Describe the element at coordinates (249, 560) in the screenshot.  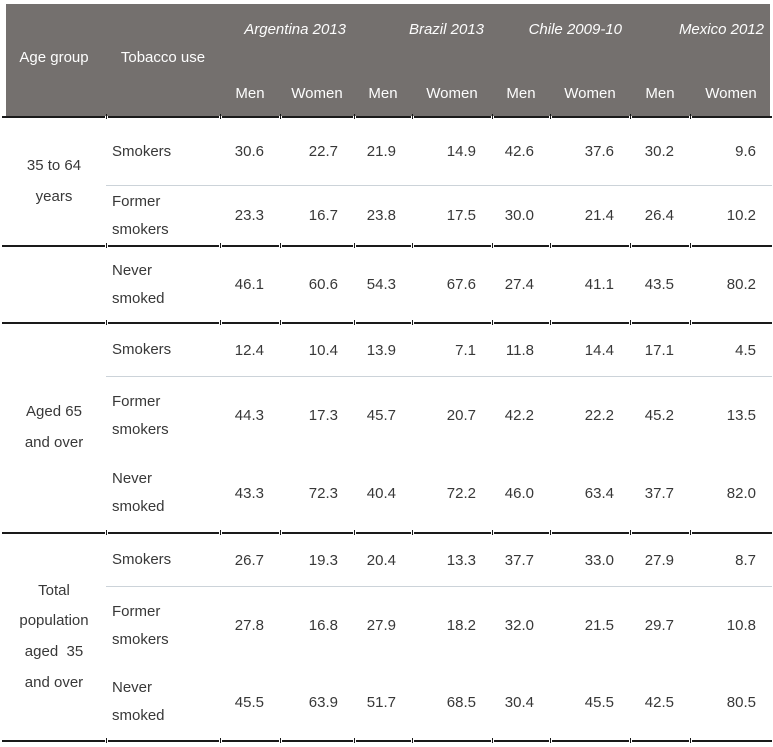
I see `value-cell: 26.7` at that location.